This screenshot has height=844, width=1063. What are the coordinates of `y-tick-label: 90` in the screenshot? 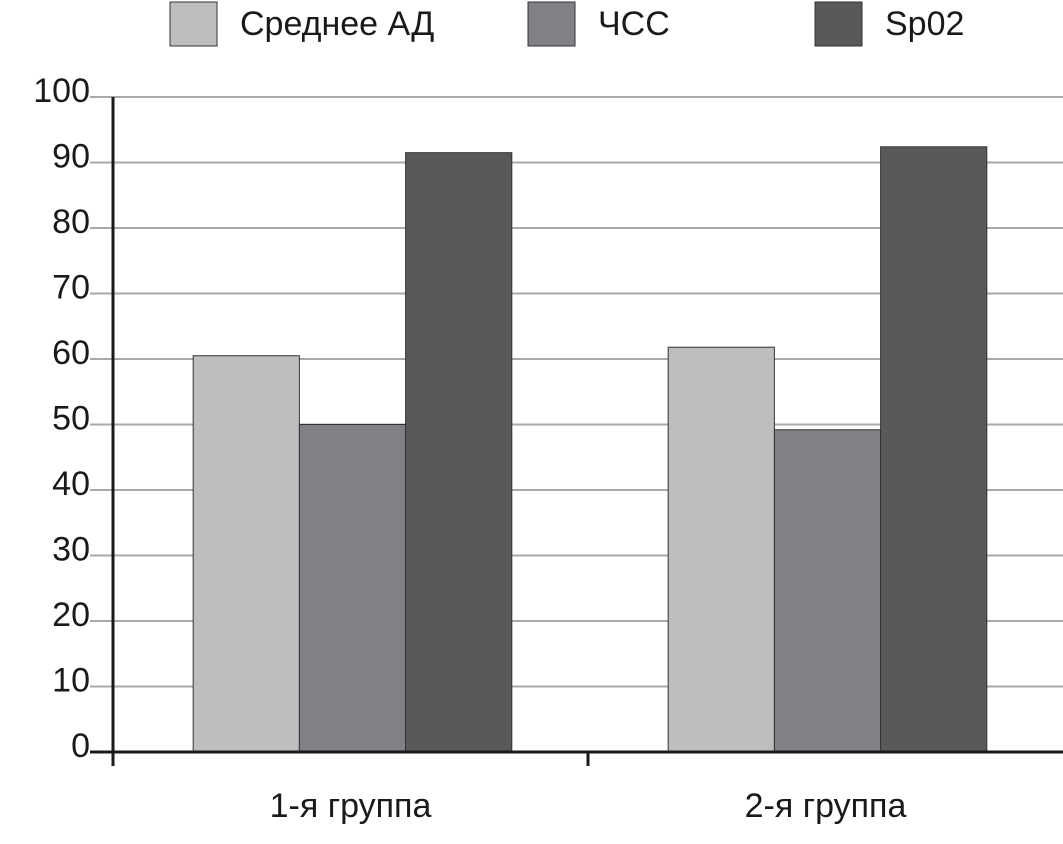 It's located at (71, 156).